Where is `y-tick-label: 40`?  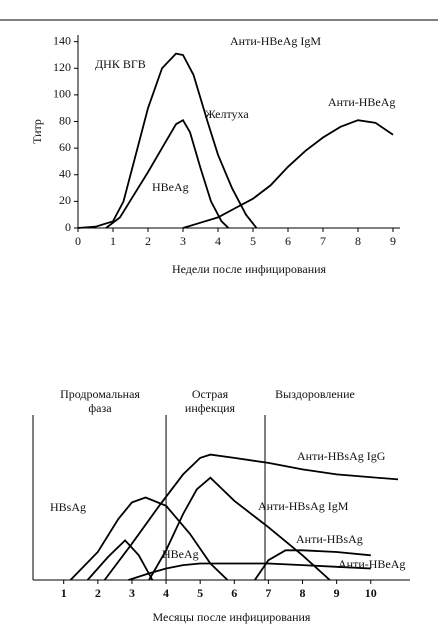
y-tick-label: 40 is located at coordinates (65, 174).